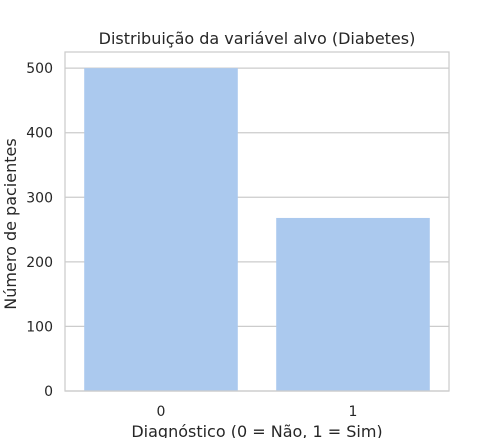 This screenshot has width=500, height=438. What do you see at coordinates (39, 134) in the screenshot?
I see `y-tick-label: 400` at bounding box center [39, 134].